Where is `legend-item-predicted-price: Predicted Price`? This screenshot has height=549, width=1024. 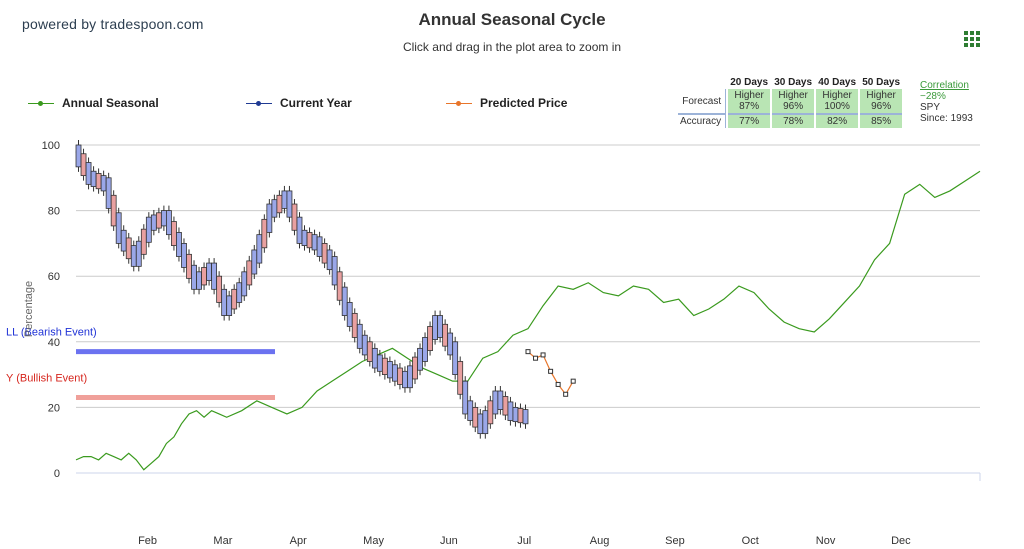
legend-item-predicted-price: Predicted Price is located at coordinates (506, 103).